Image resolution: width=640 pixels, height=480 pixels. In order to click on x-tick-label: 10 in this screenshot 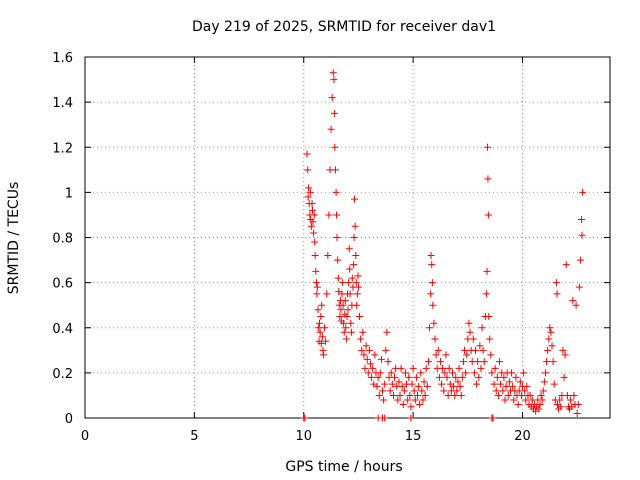, I will do `click(303, 436)`.